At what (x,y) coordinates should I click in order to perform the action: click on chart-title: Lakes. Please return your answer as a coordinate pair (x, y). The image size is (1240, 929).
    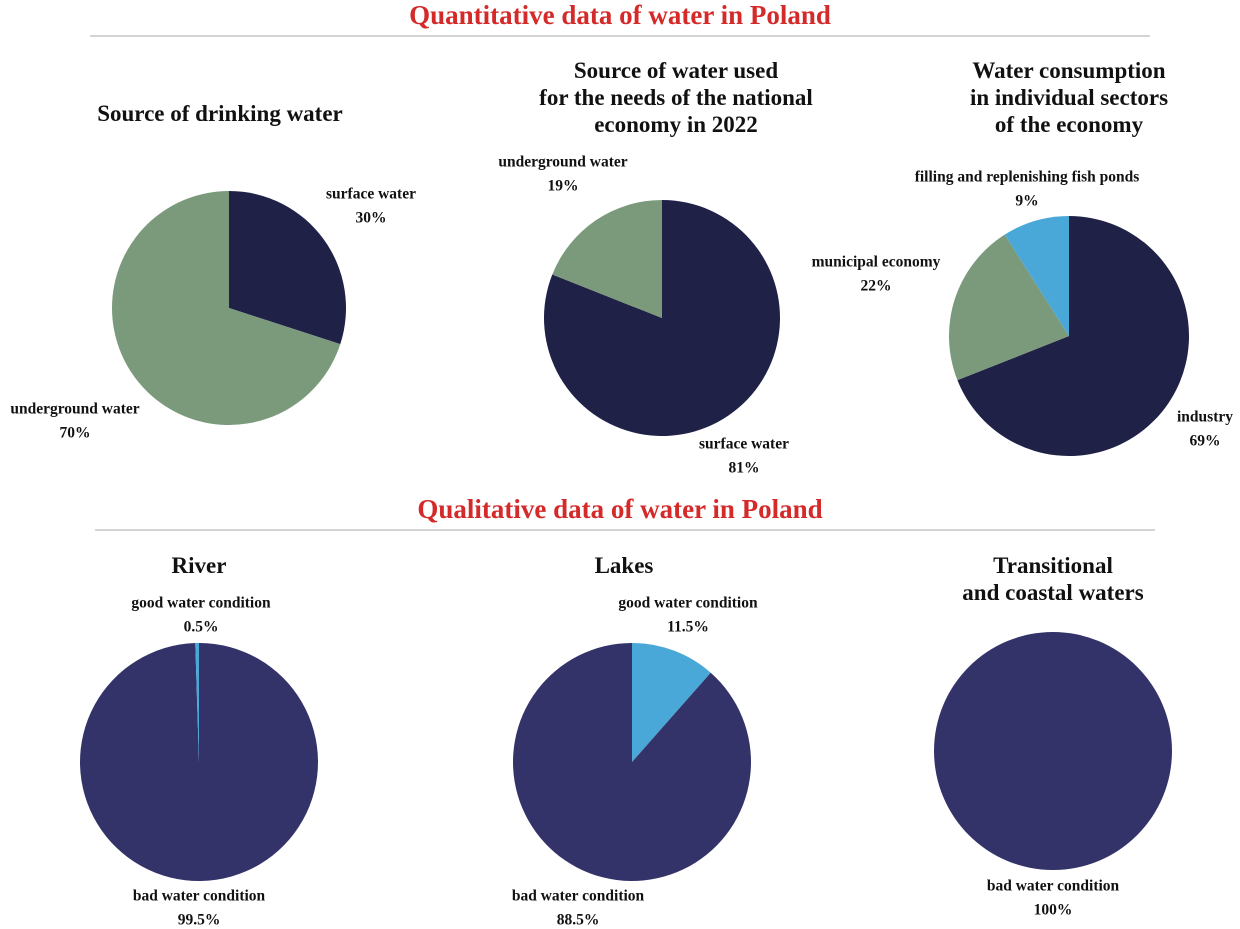
    Looking at the image, I should click on (624, 565).